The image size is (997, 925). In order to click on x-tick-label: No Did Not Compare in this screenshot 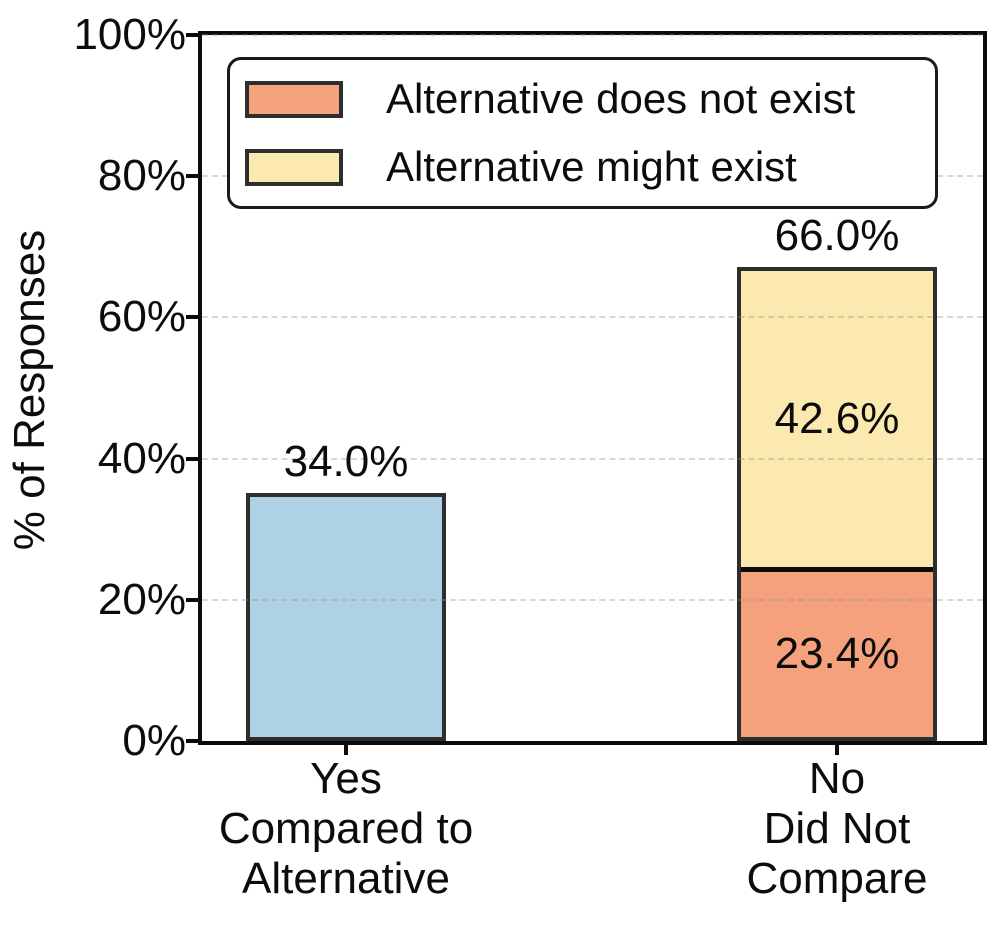, I will do `click(837, 828)`.